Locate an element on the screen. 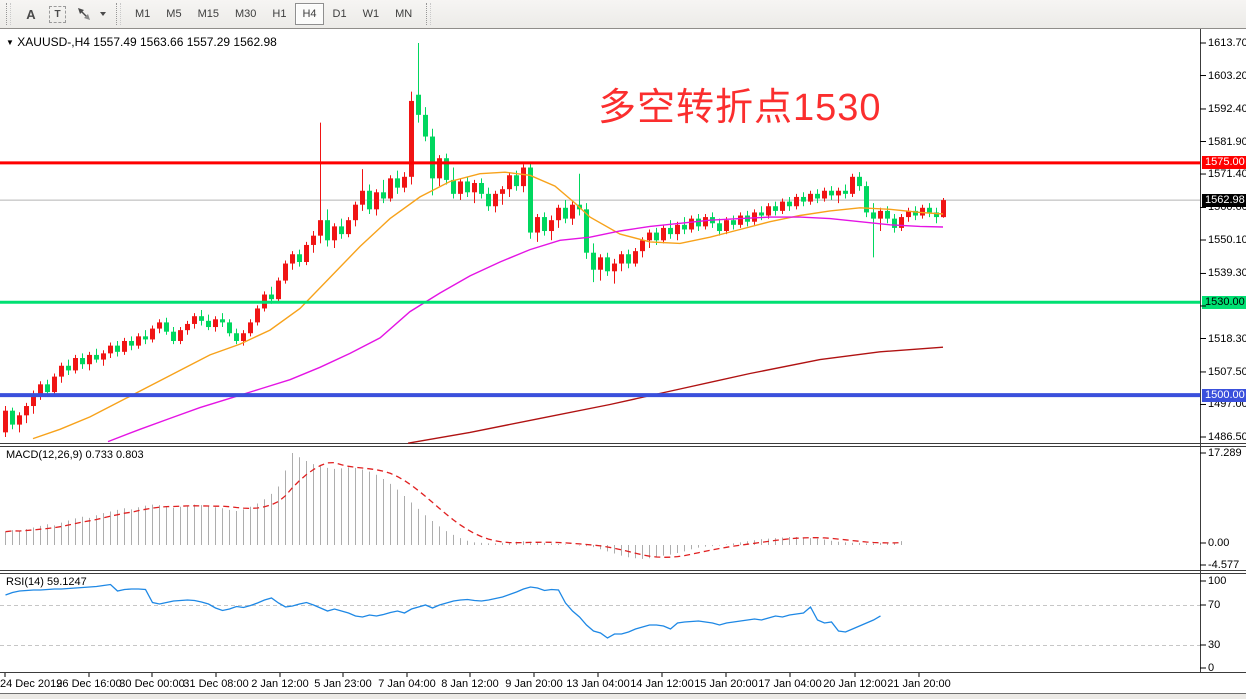  macd-axis-label: 17.289 is located at coordinates (1225, 453).